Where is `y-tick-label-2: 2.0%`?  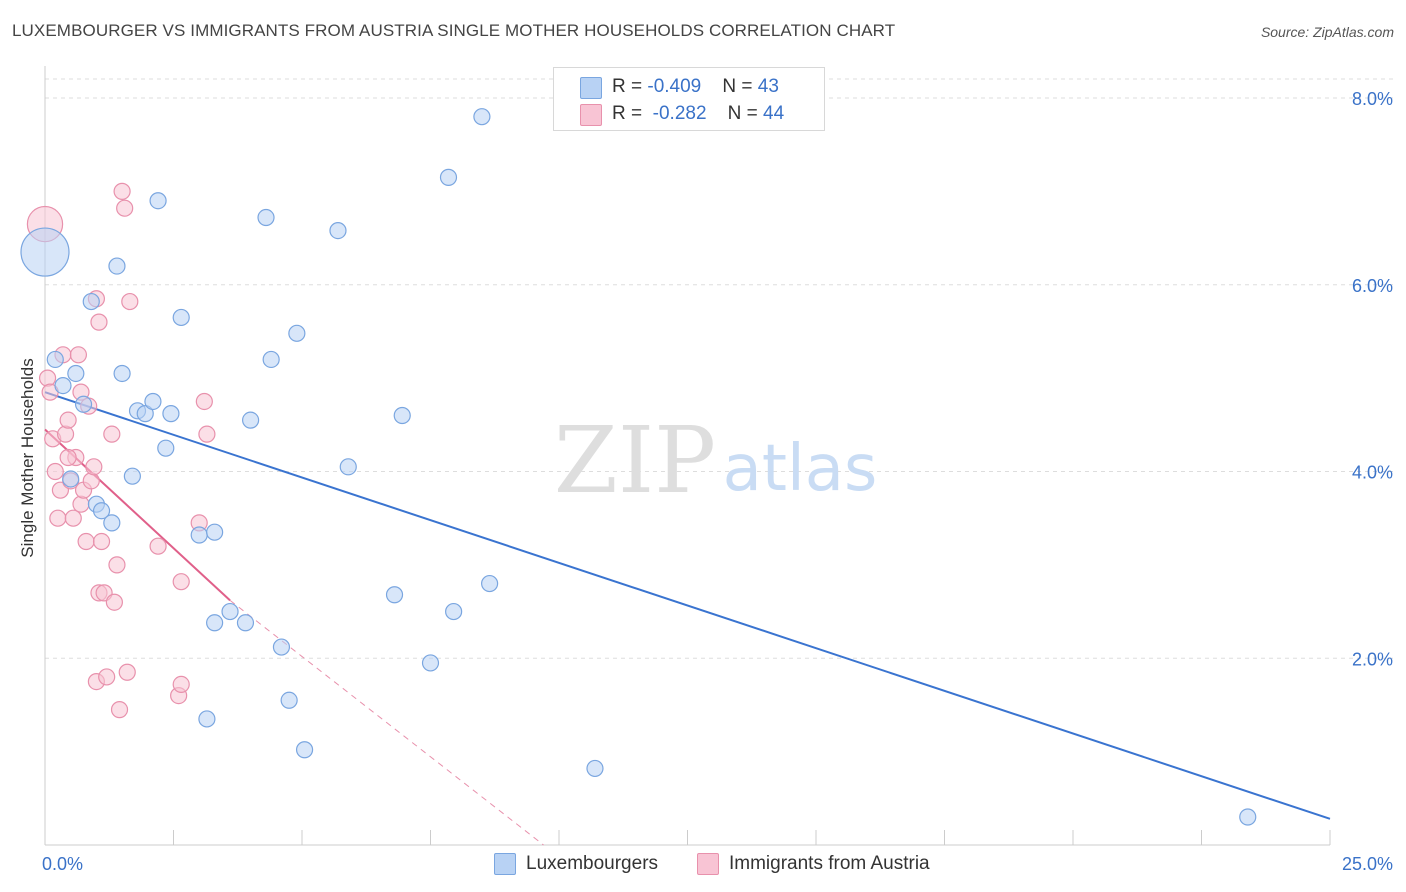 y-tick-label-2: 2.0% is located at coordinates (1372, 659).